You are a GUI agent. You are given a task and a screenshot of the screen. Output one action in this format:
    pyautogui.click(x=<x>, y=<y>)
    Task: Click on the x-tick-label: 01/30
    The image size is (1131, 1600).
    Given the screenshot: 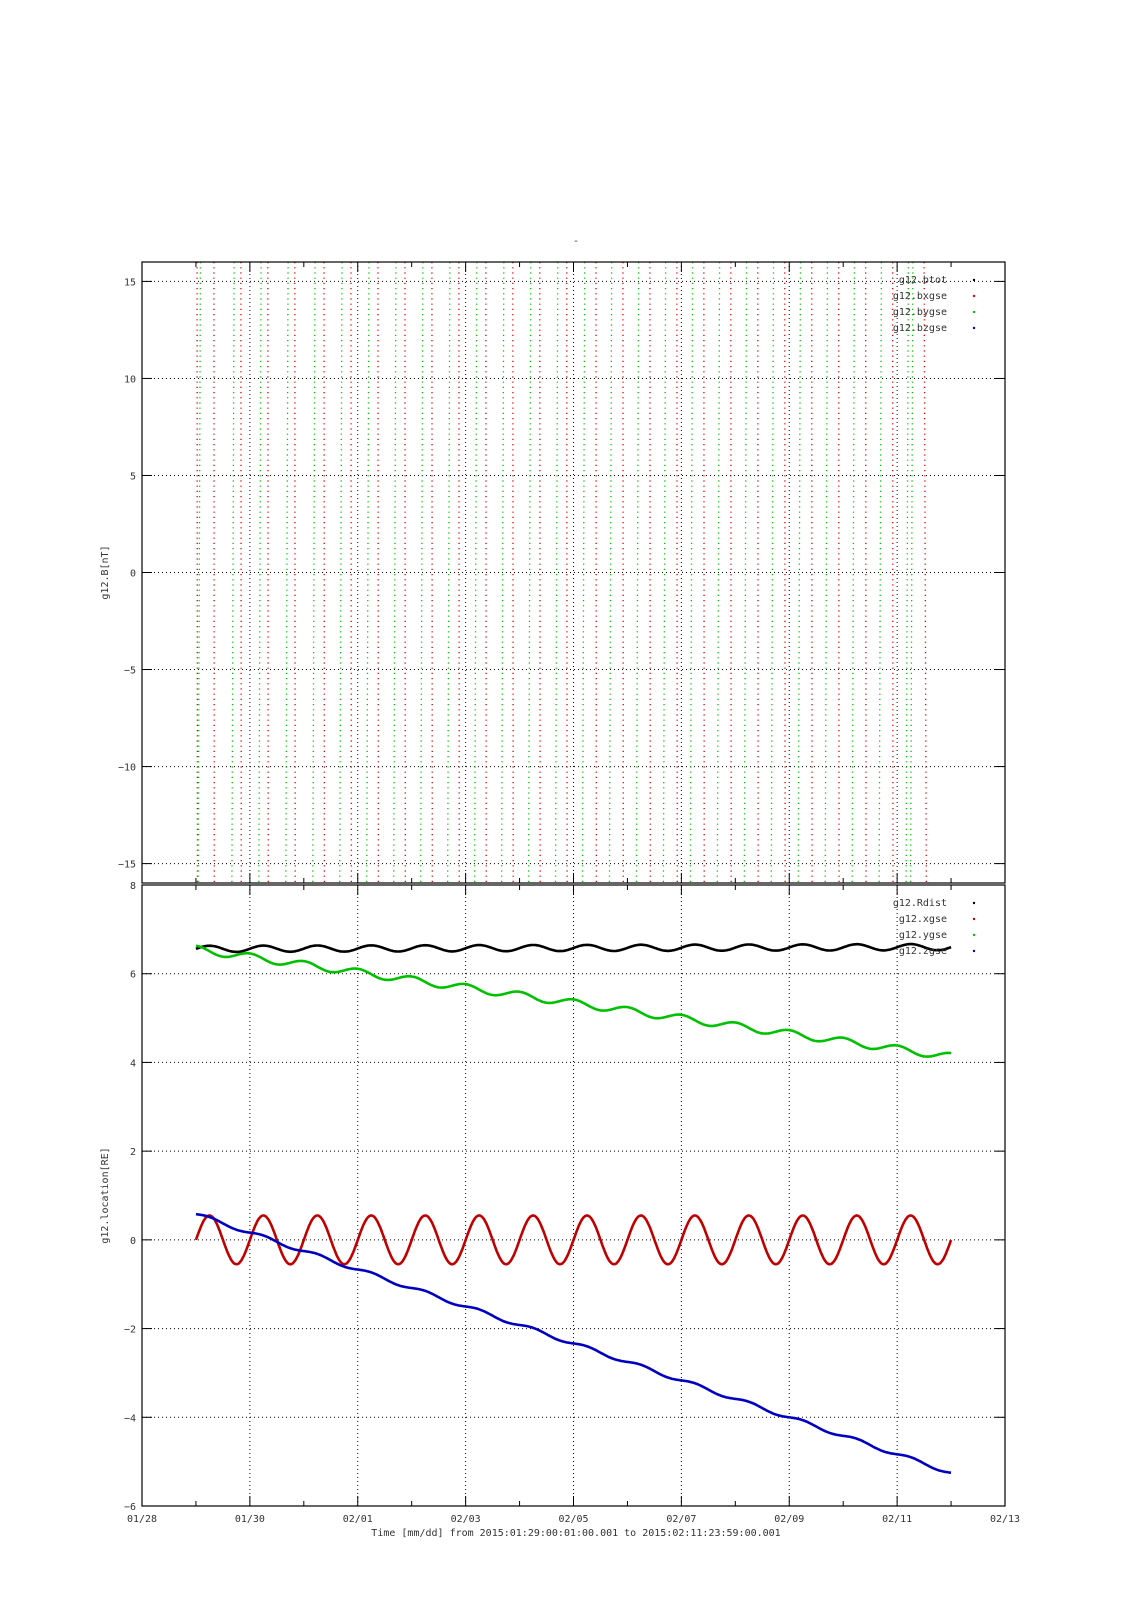 What is the action you would take?
    pyautogui.click(x=250, y=1519)
    